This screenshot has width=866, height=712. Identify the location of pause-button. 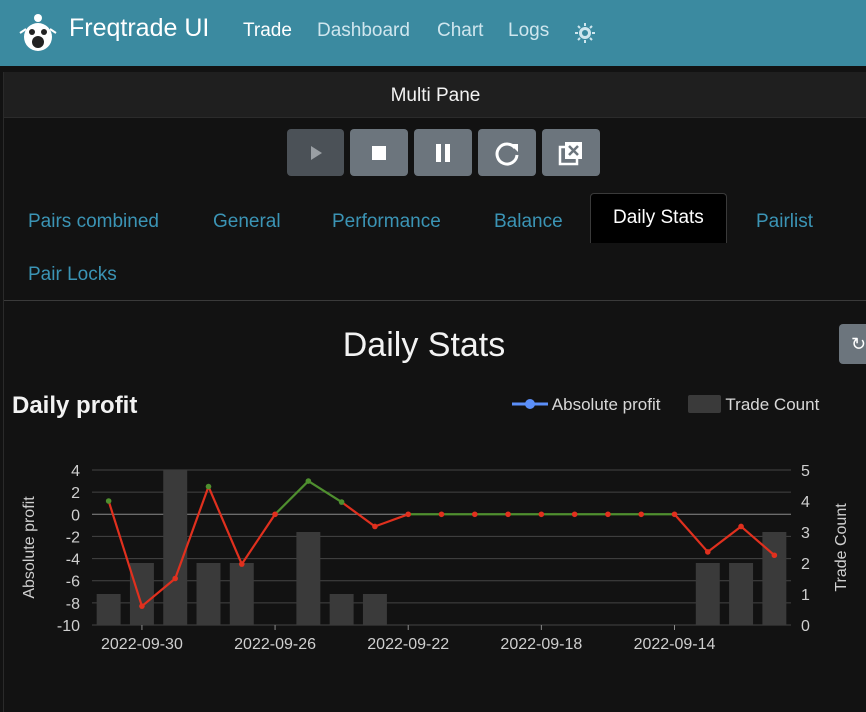
(443, 152).